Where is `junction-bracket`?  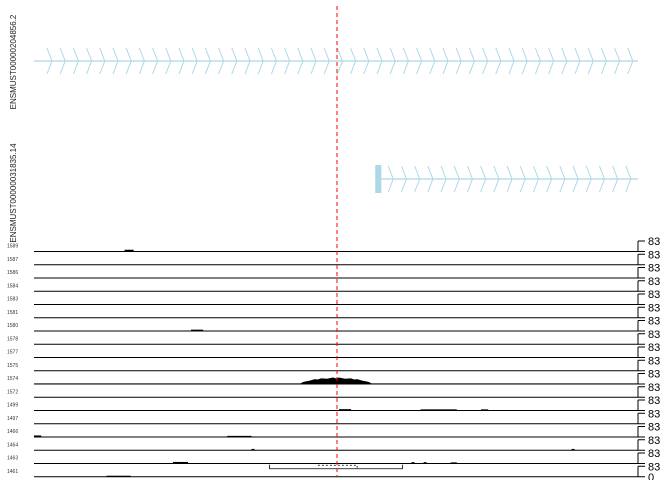 junction-bracket is located at coordinates (336, 467).